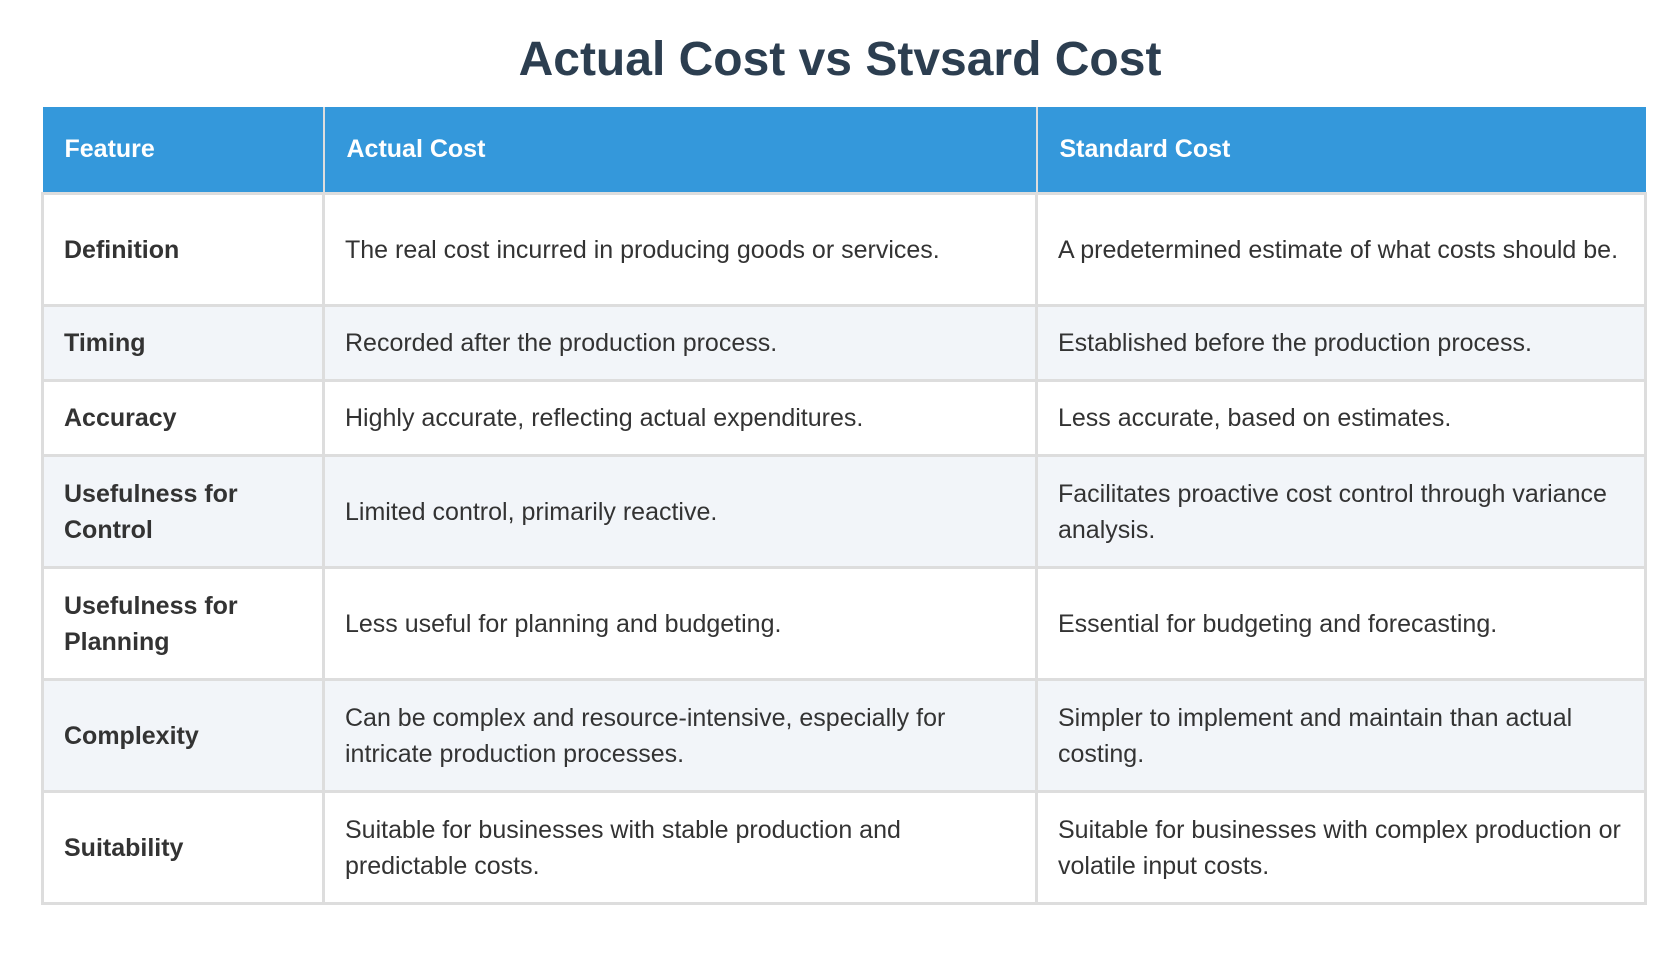 This screenshot has height=964, width=1680. What do you see at coordinates (680, 151) in the screenshot?
I see `header-actual-cost: Actual Cost` at bounding box center [680, 151].